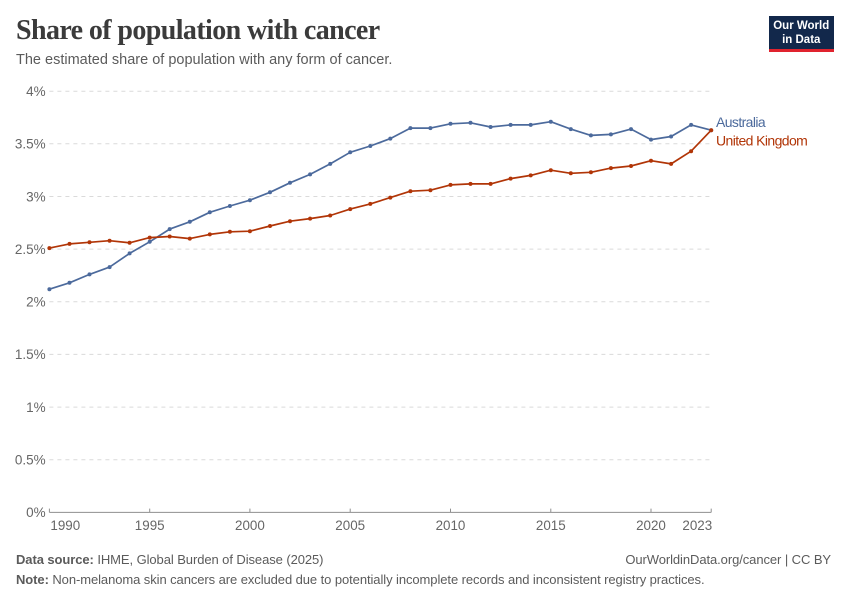 This screenshot has height=600, width=850. I want to click on svg-text: 1%, so click(36, 407).